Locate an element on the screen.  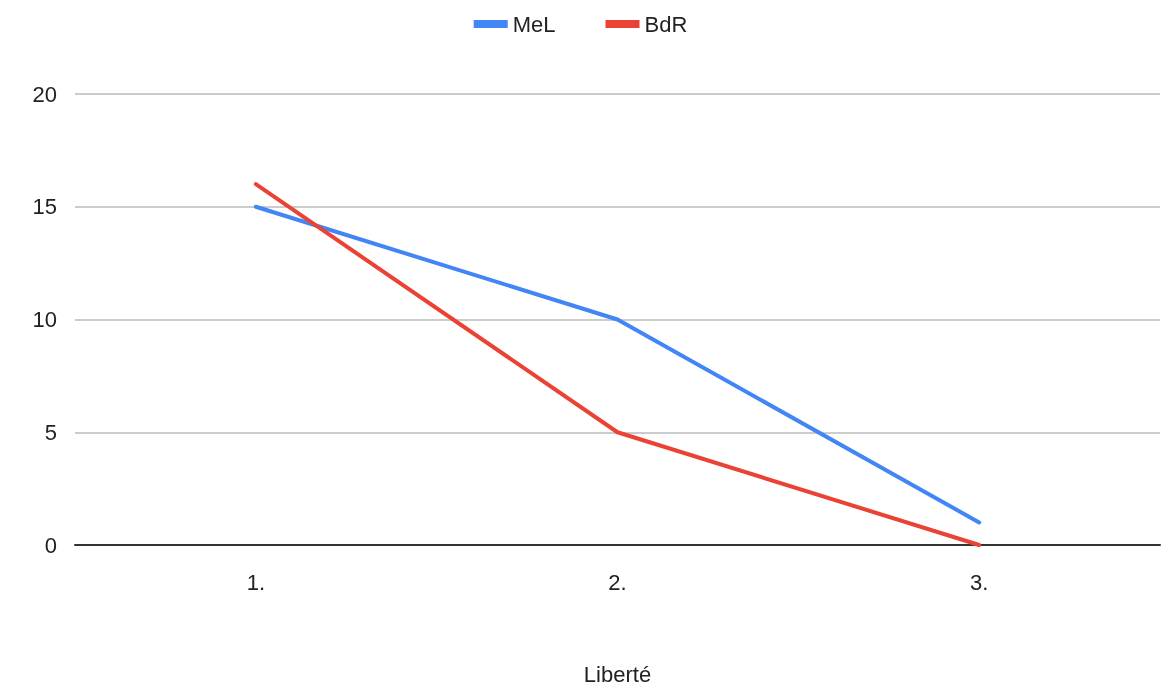
legend-label: BdR is located at coordinates (666, 24).